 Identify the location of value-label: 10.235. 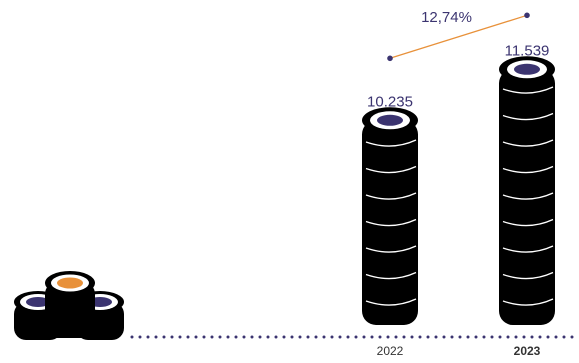
(390, 101).